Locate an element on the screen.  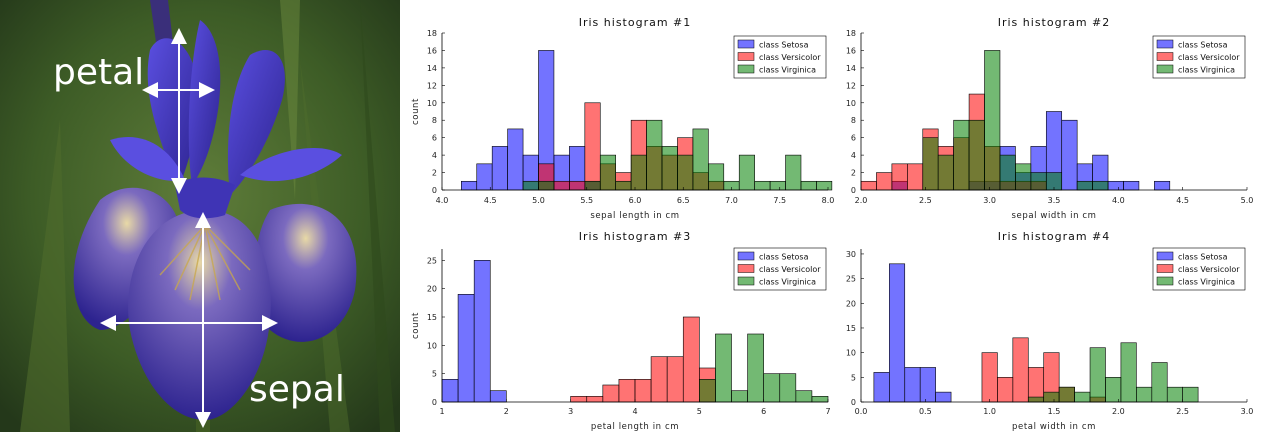
y-tick-label: 2 is located at coordinates (434, 173).